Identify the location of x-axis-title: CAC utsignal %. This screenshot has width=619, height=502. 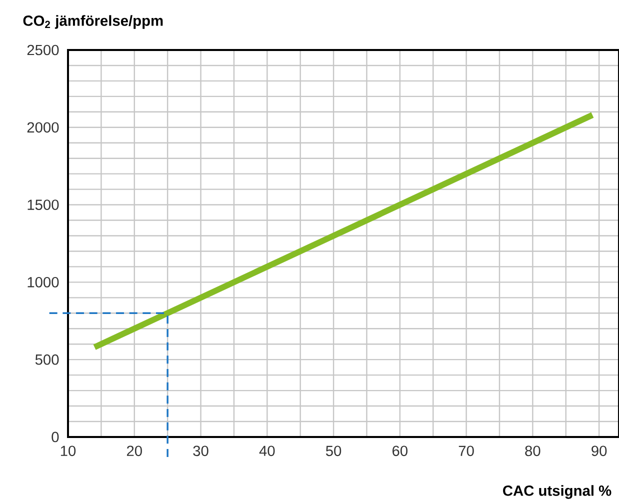
(557, 492).